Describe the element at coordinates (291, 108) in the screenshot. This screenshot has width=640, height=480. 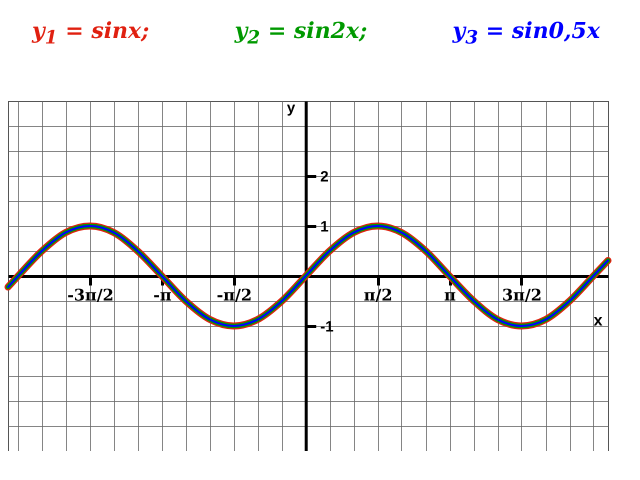
I see `y-axis-title: y` at that location.